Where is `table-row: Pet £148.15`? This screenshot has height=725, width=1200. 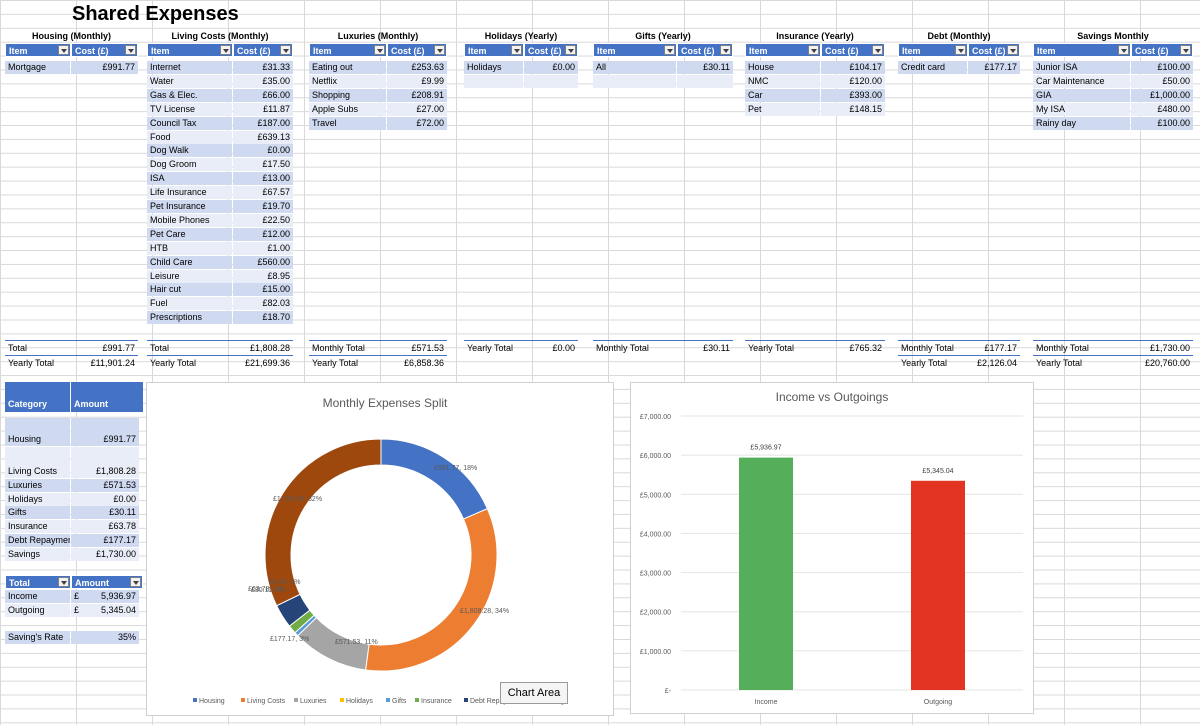
table-row: Pet £148.15 is located at coordinates (815, 109).